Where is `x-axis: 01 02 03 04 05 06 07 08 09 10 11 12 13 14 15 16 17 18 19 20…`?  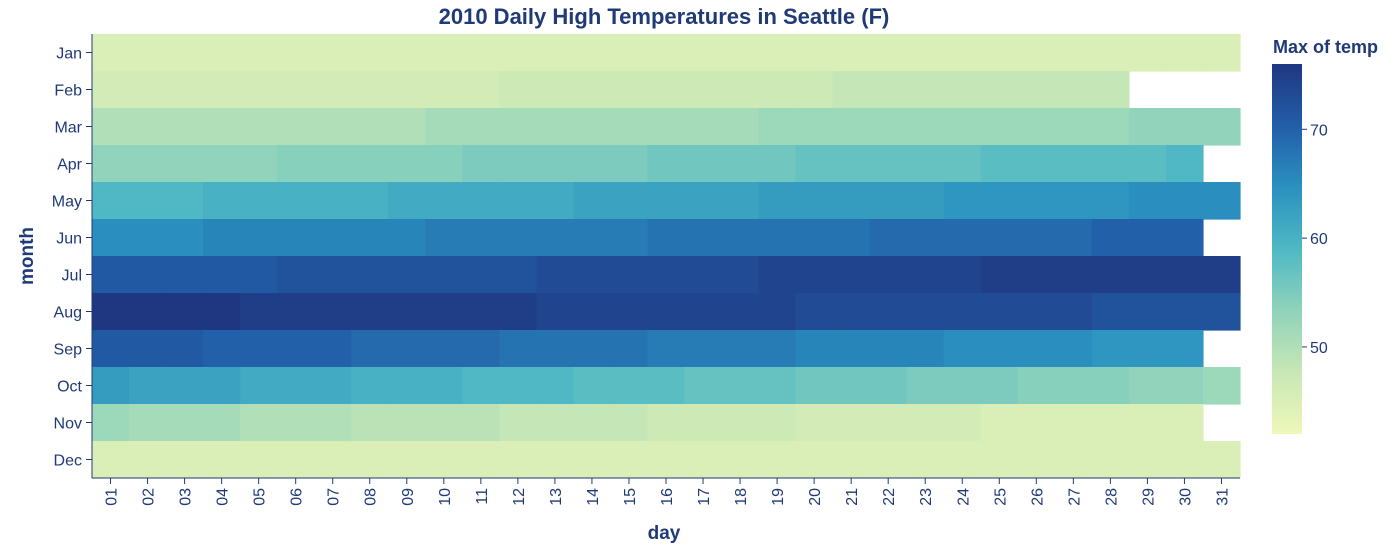 x-axis: 01 02 03 04 05 06 07 08 09 10 11 12 13 14 15 16 17 18 19 20… is located at coordinates (666, 491).